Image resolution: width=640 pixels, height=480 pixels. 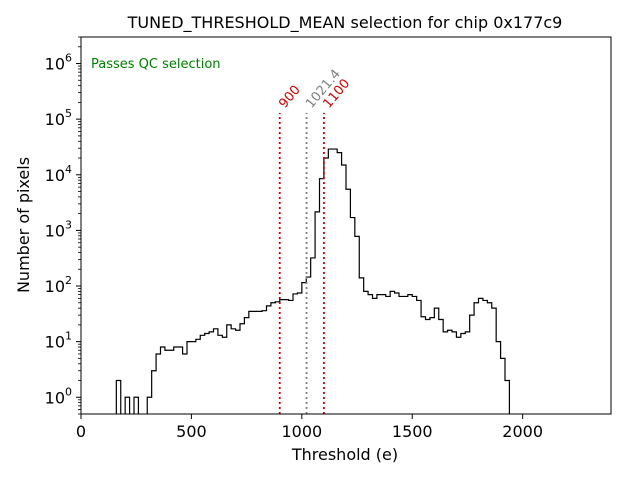 What do you see at coordinates (156, 64) in the screenshot?
I see `qc-annotation: Passes QC selection` at bounding box center [156, 64].